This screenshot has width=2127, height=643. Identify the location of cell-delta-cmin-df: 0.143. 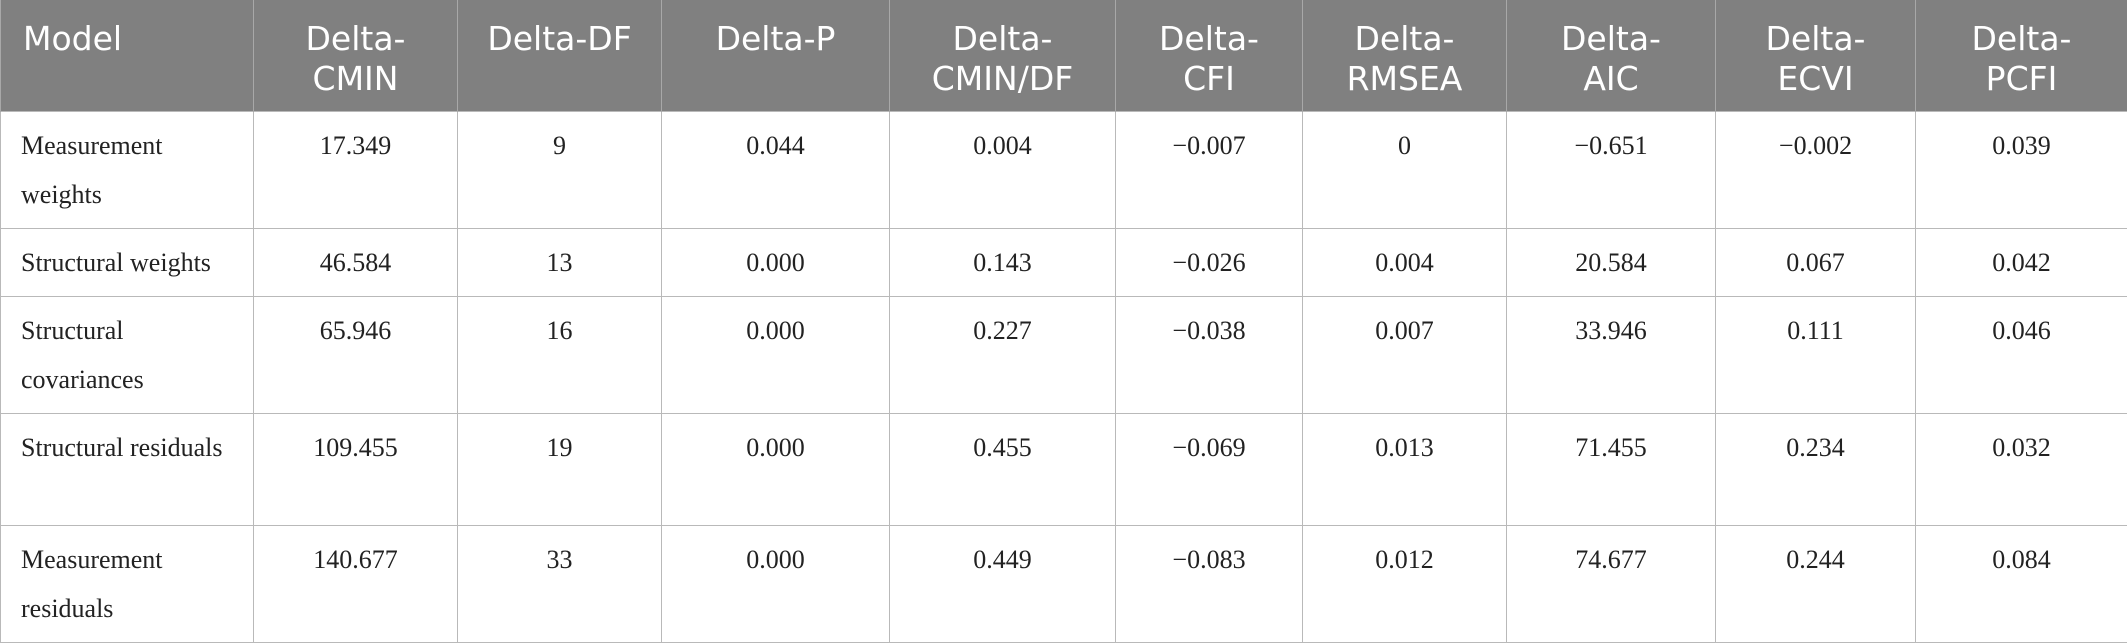
(1003, 263).